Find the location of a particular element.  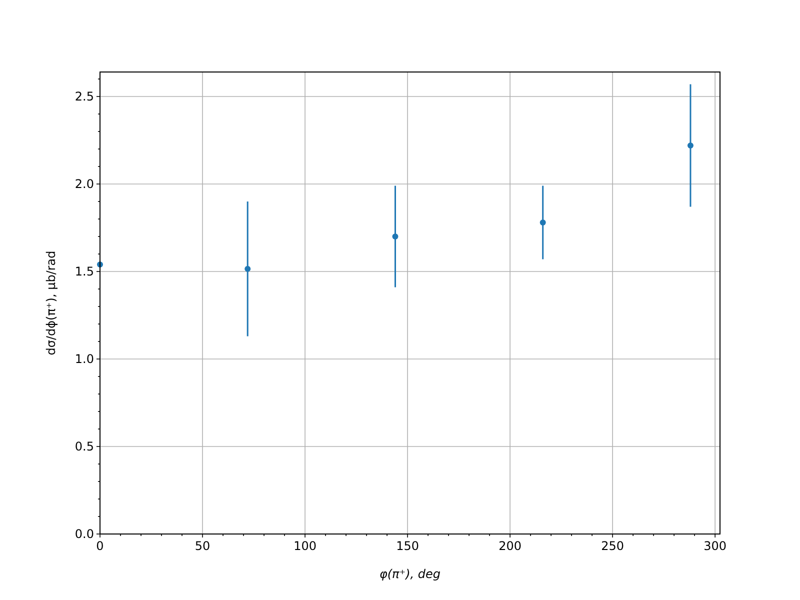

y-tick-label: 0.0 is located at coordinates (84, 534).